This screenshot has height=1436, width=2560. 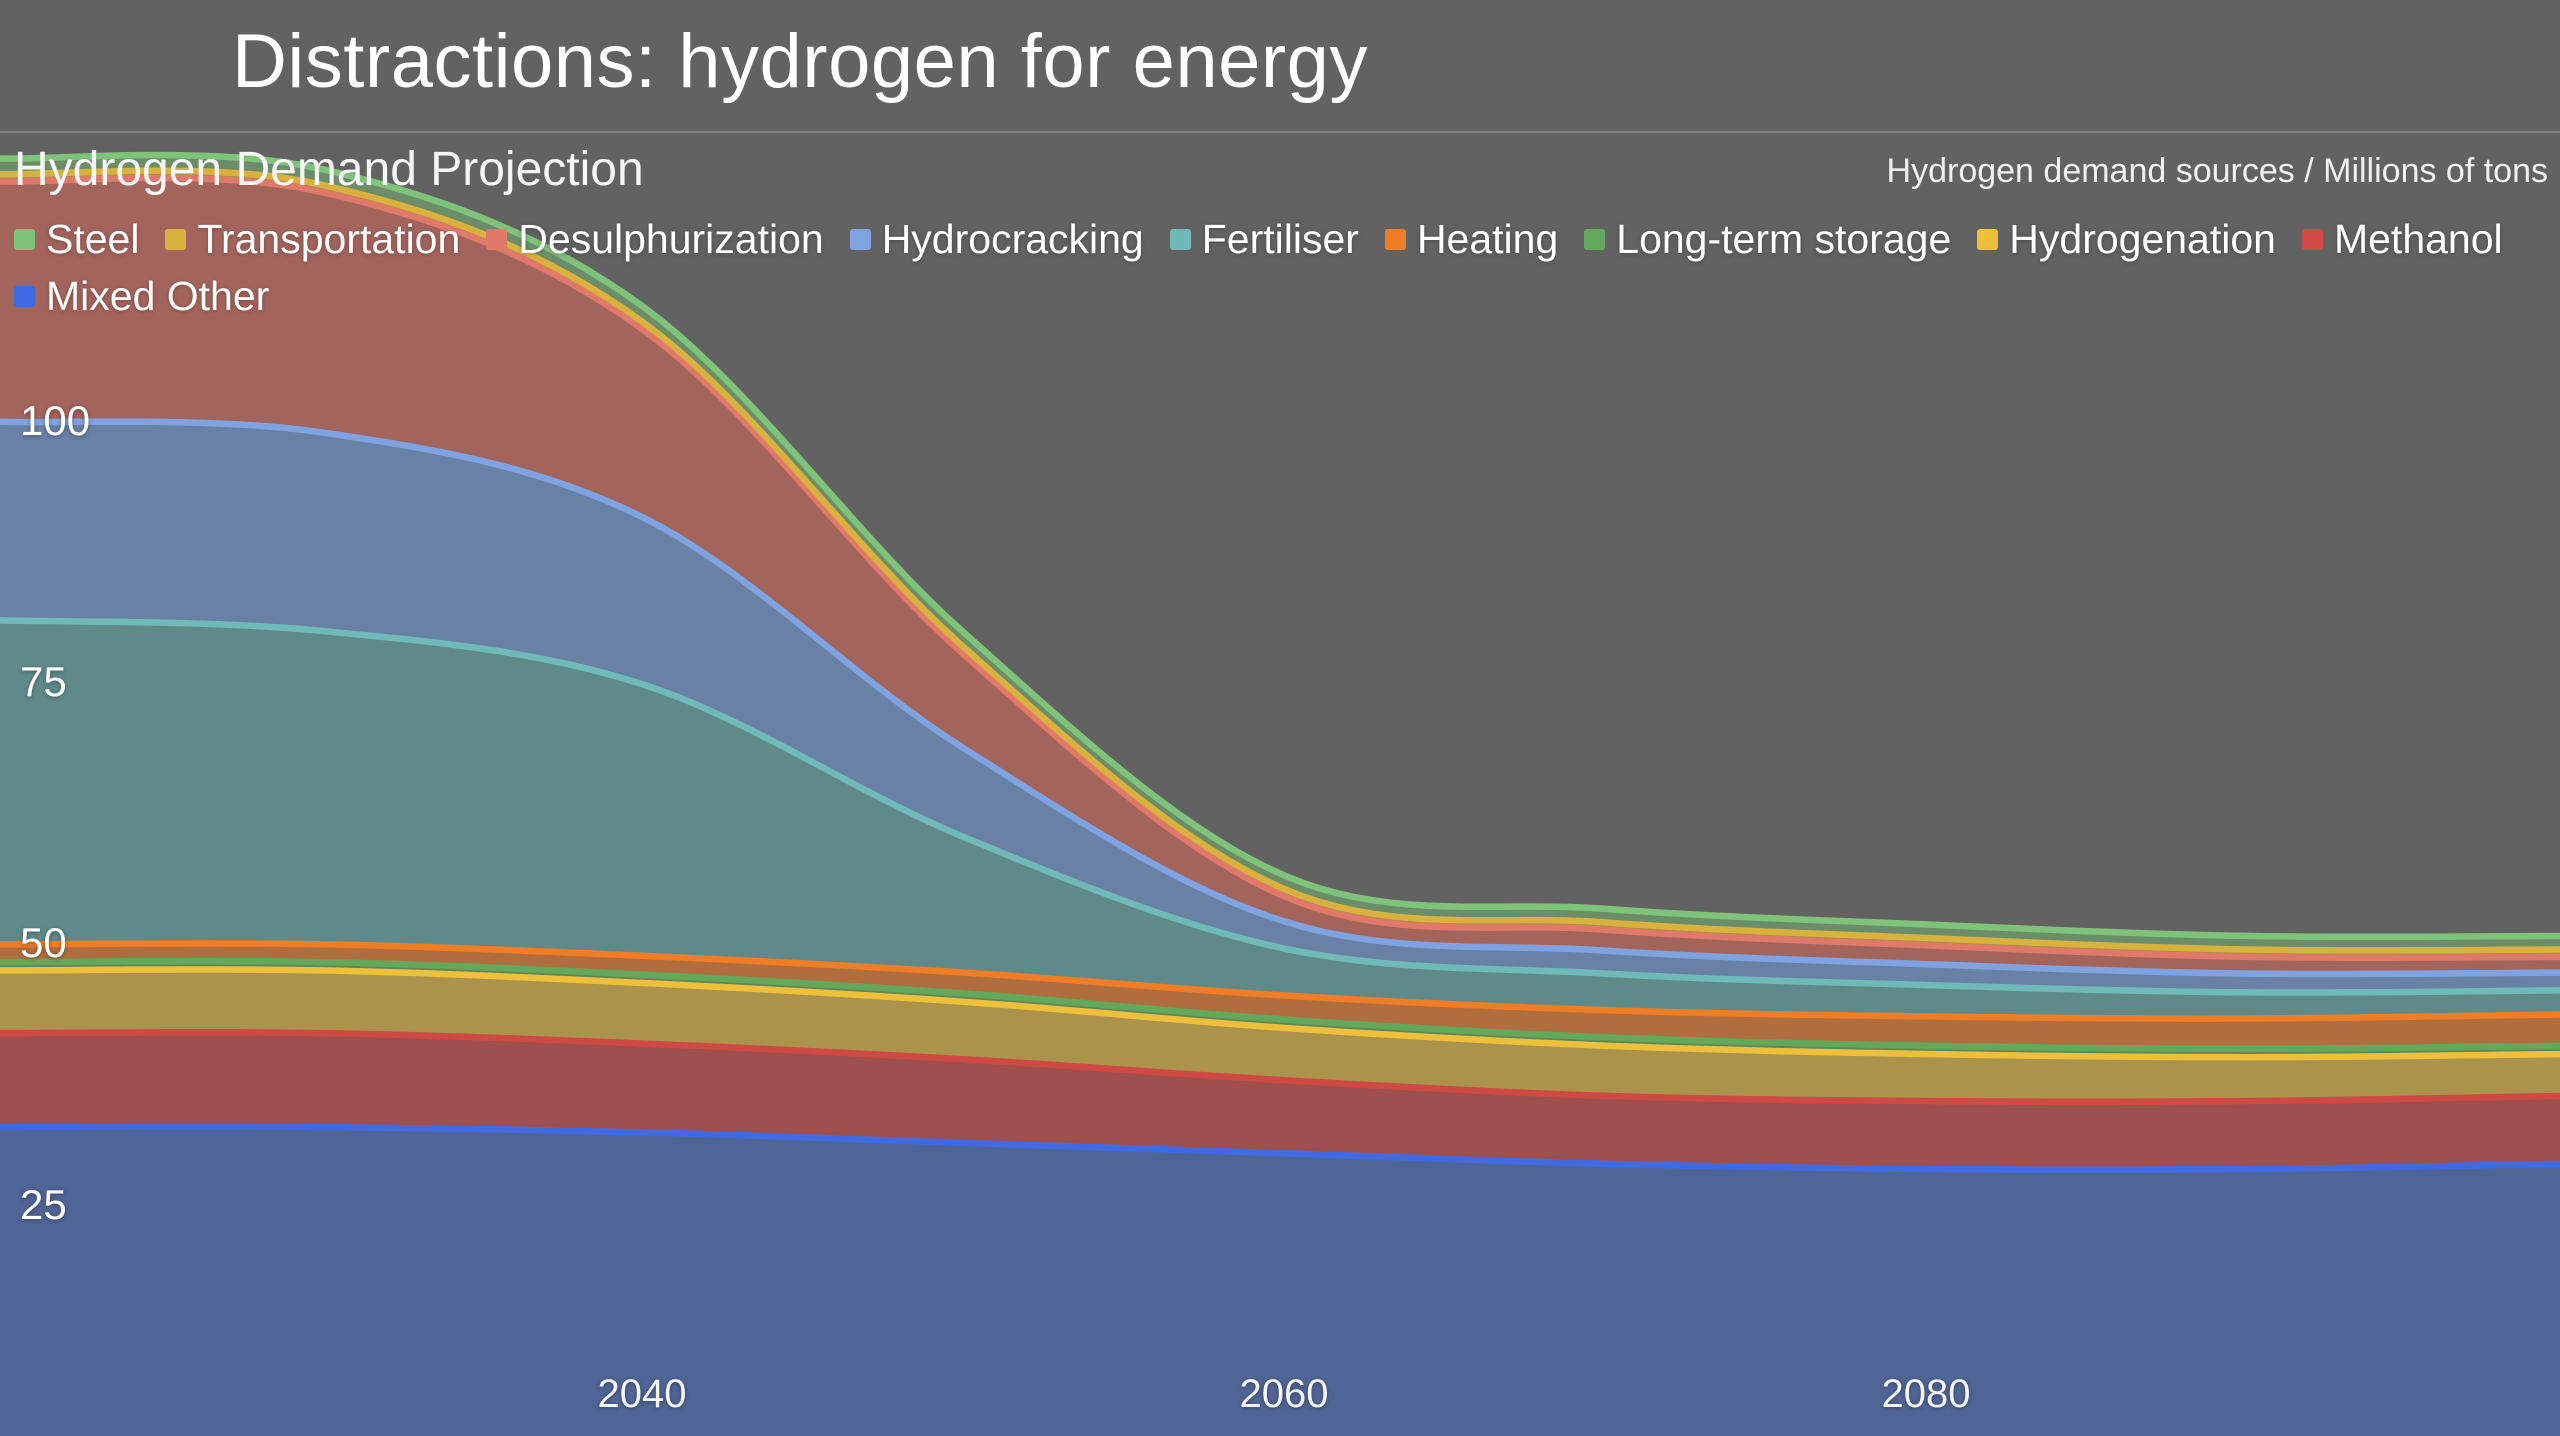 I want to click on area-methanol, so click(x=1280, y=1101).